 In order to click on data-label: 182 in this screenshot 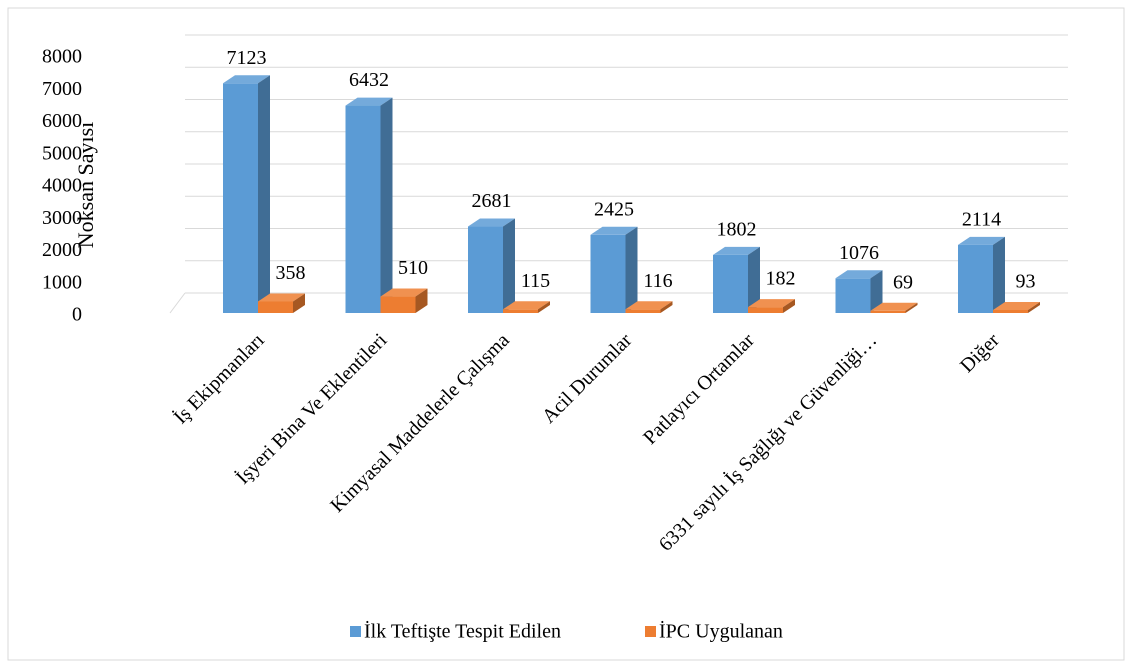, I will do `click(781, 279)`.